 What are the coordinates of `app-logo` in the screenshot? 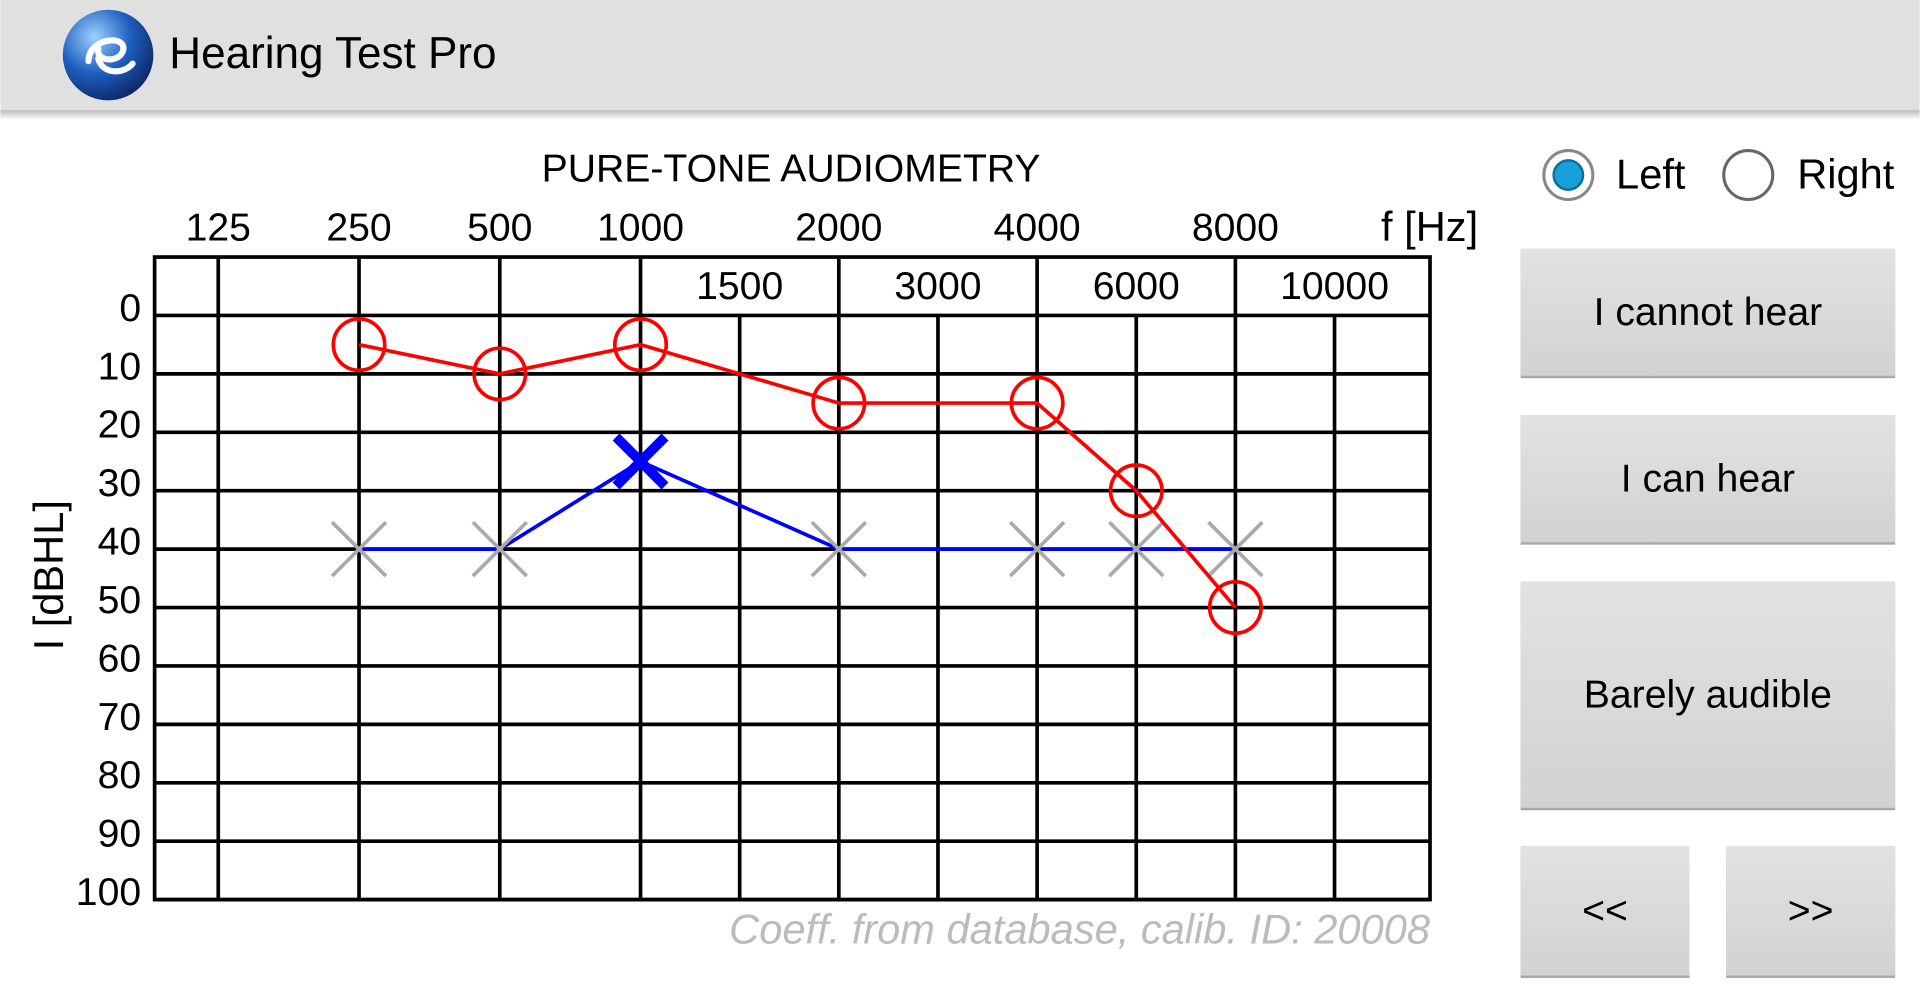 It's located at (108, 55).